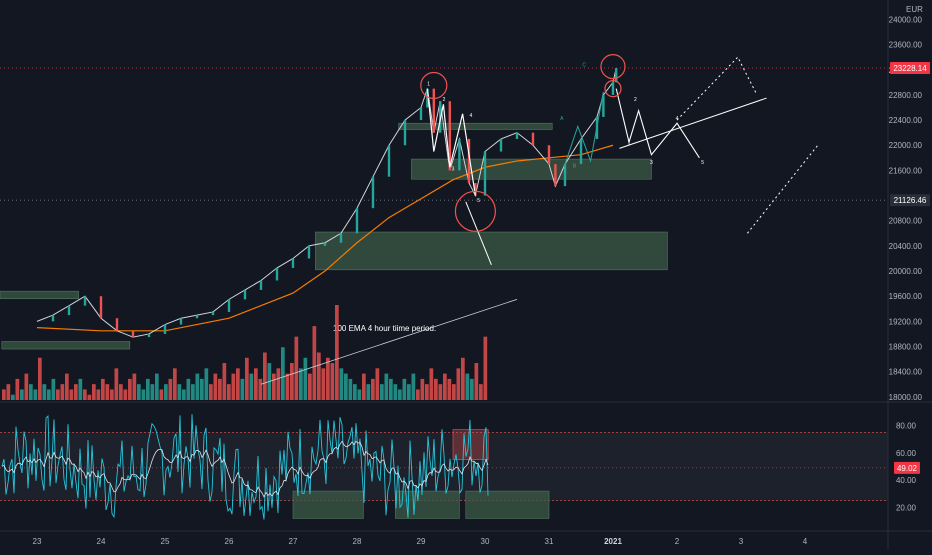  What do you see at coordinates (741, 541) in the screenshot?
I see `time-tick-label: 3` at bounding box center [741, 541].